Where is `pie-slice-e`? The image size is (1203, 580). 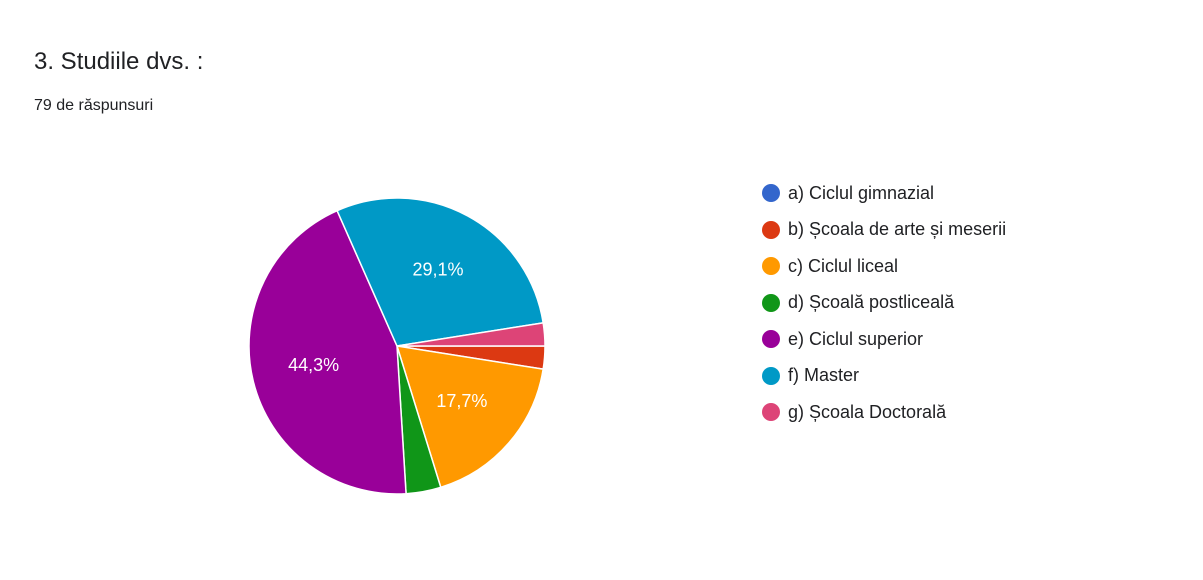 pie-slice-e is located at coordinates (327, 352).